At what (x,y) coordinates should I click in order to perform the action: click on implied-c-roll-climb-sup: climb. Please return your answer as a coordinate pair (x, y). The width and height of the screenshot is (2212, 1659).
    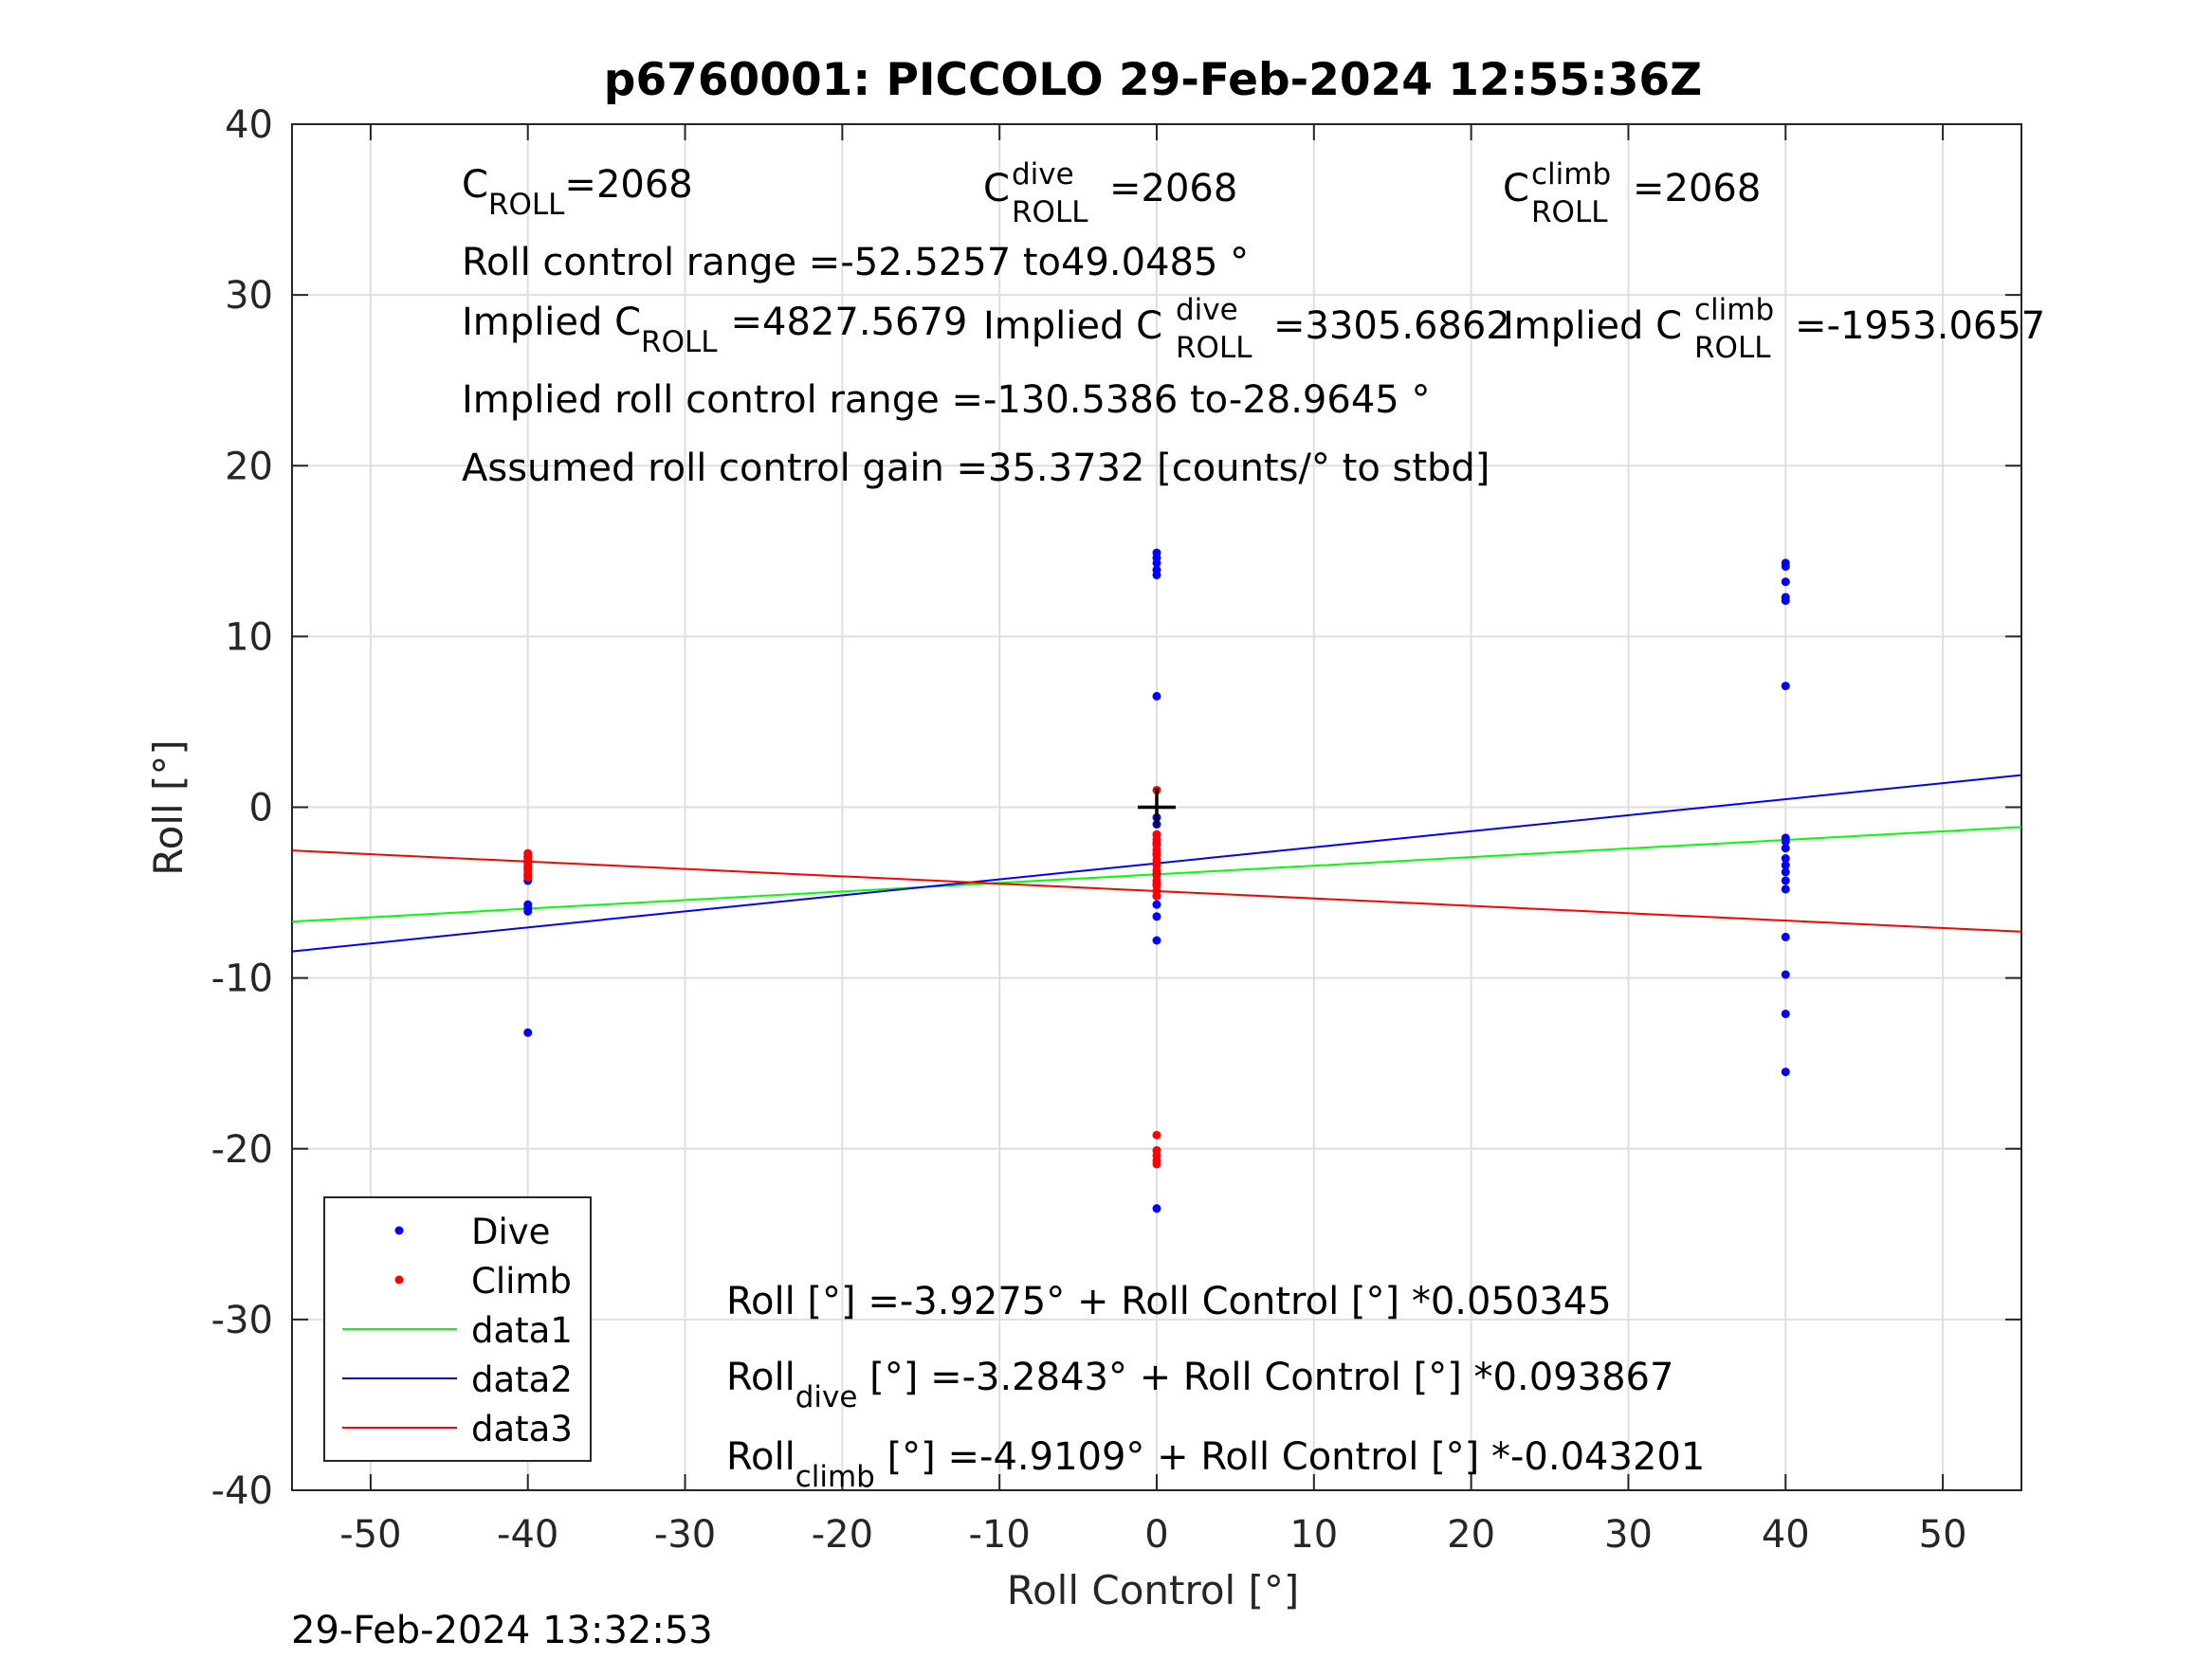
    Looking at the image, I should click on (1734, 310).